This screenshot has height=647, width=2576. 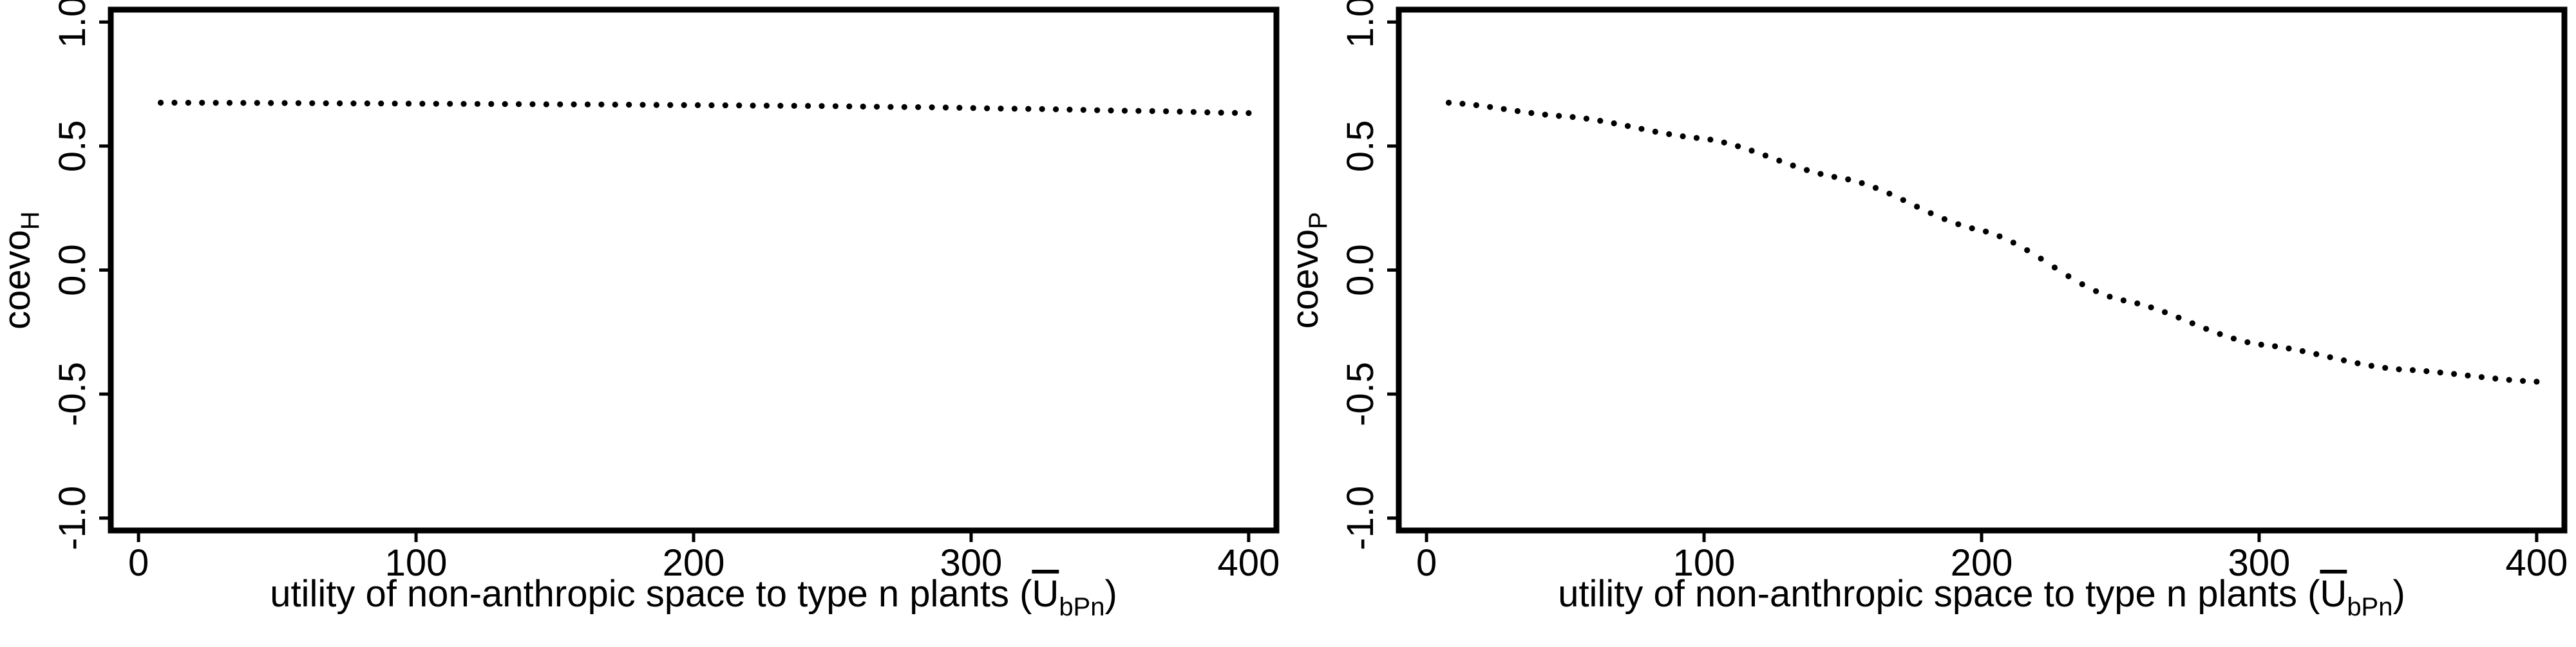 What do you see at coordinates (72, 146) in the screenshot?
I see `y-tick-label: 0.5` at bounding box center [72, 146].